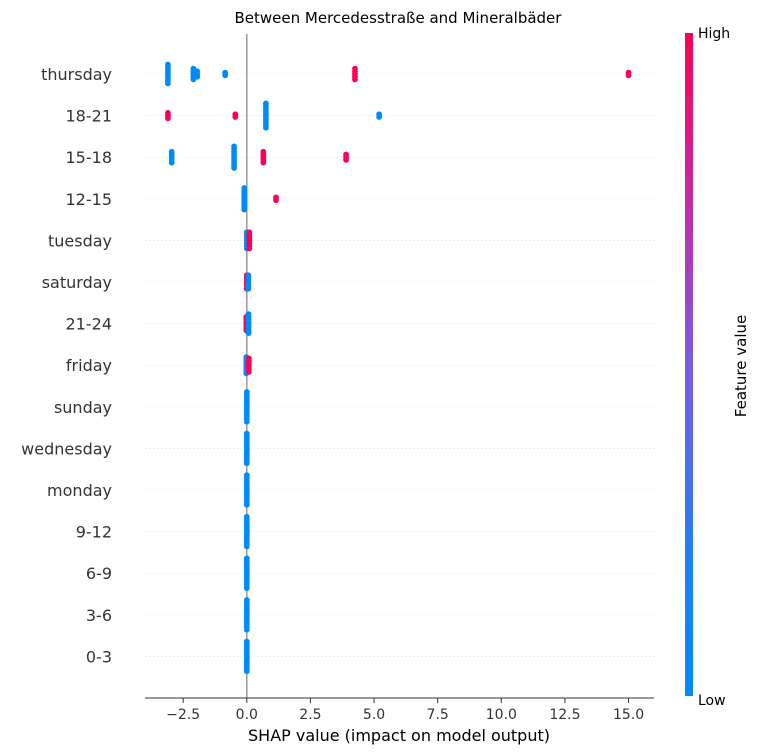 The width and height of the screenshot is (761, 756). What do you see at coordinates (712, 701) in the screenshot?
I see `colorbar-low-label: Low` at bounding box center [712, 701].